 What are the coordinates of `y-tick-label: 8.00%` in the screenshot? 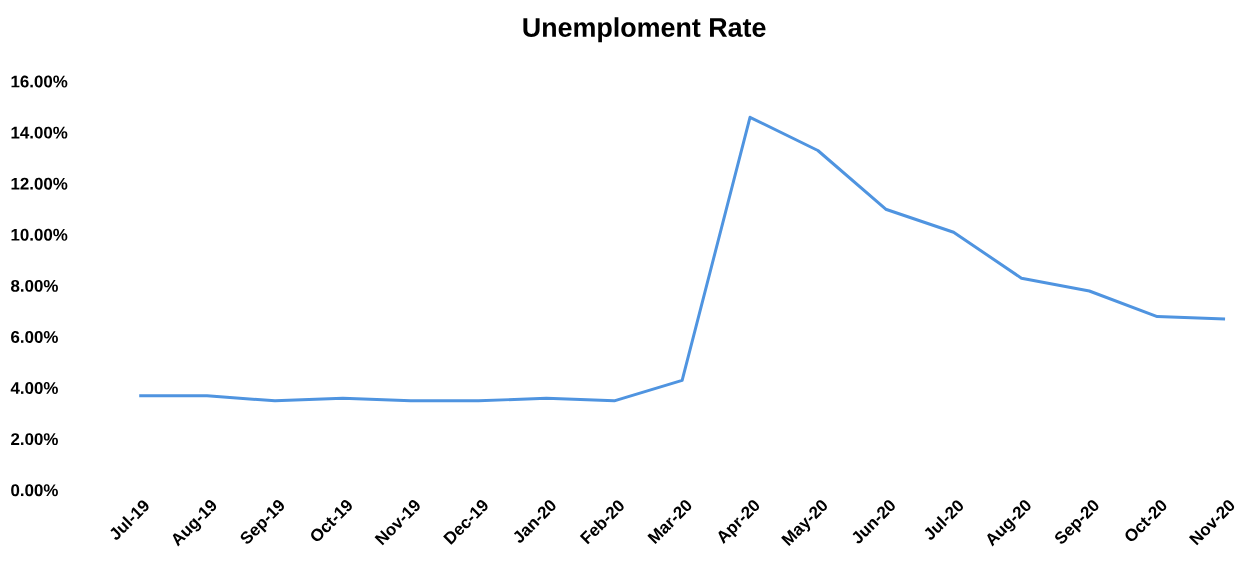 It's located at (34, 286).